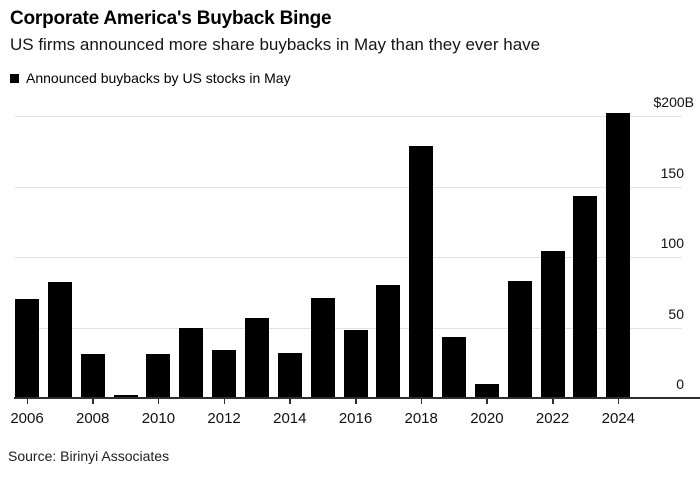 The width and height of the screenshot is (700, 481). What do you see at coordinates (290, 401) in the screenshot?
I see `x-tick-2014` at bounding box center [290, 401].